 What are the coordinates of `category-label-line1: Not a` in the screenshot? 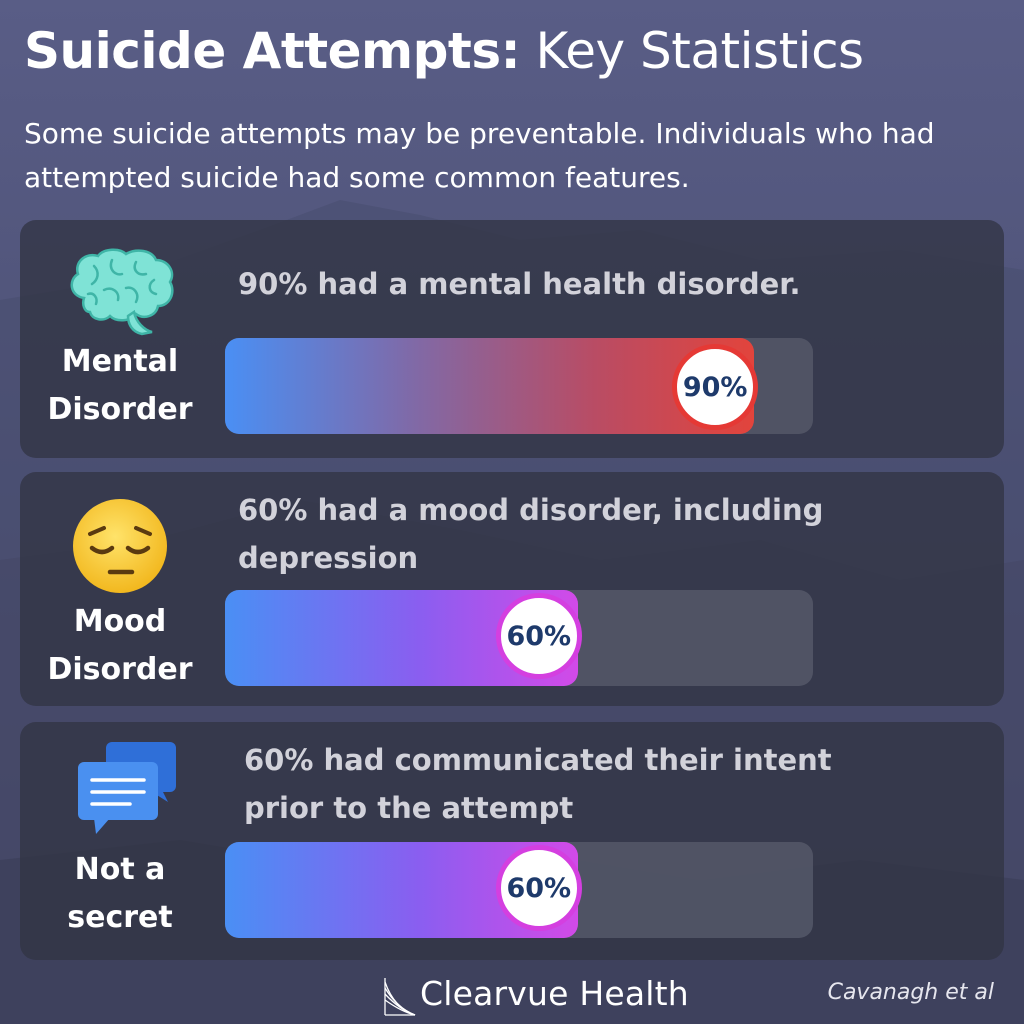 It's located at (120, 869).